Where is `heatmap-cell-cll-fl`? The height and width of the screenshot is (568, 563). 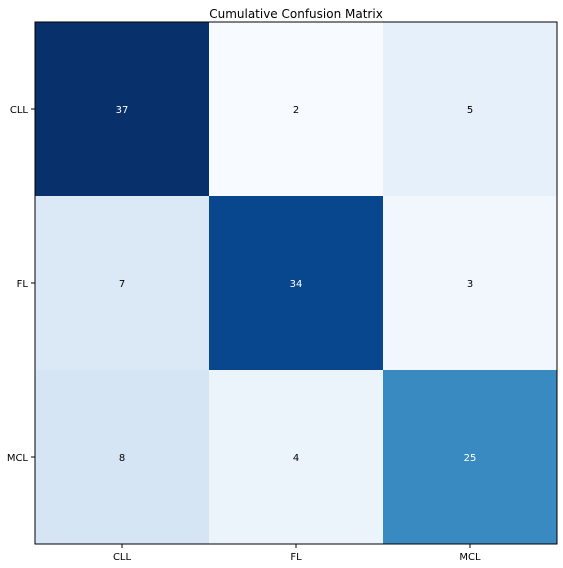 heatmap-cell-cll-fl is located at coordinates (296, 109).